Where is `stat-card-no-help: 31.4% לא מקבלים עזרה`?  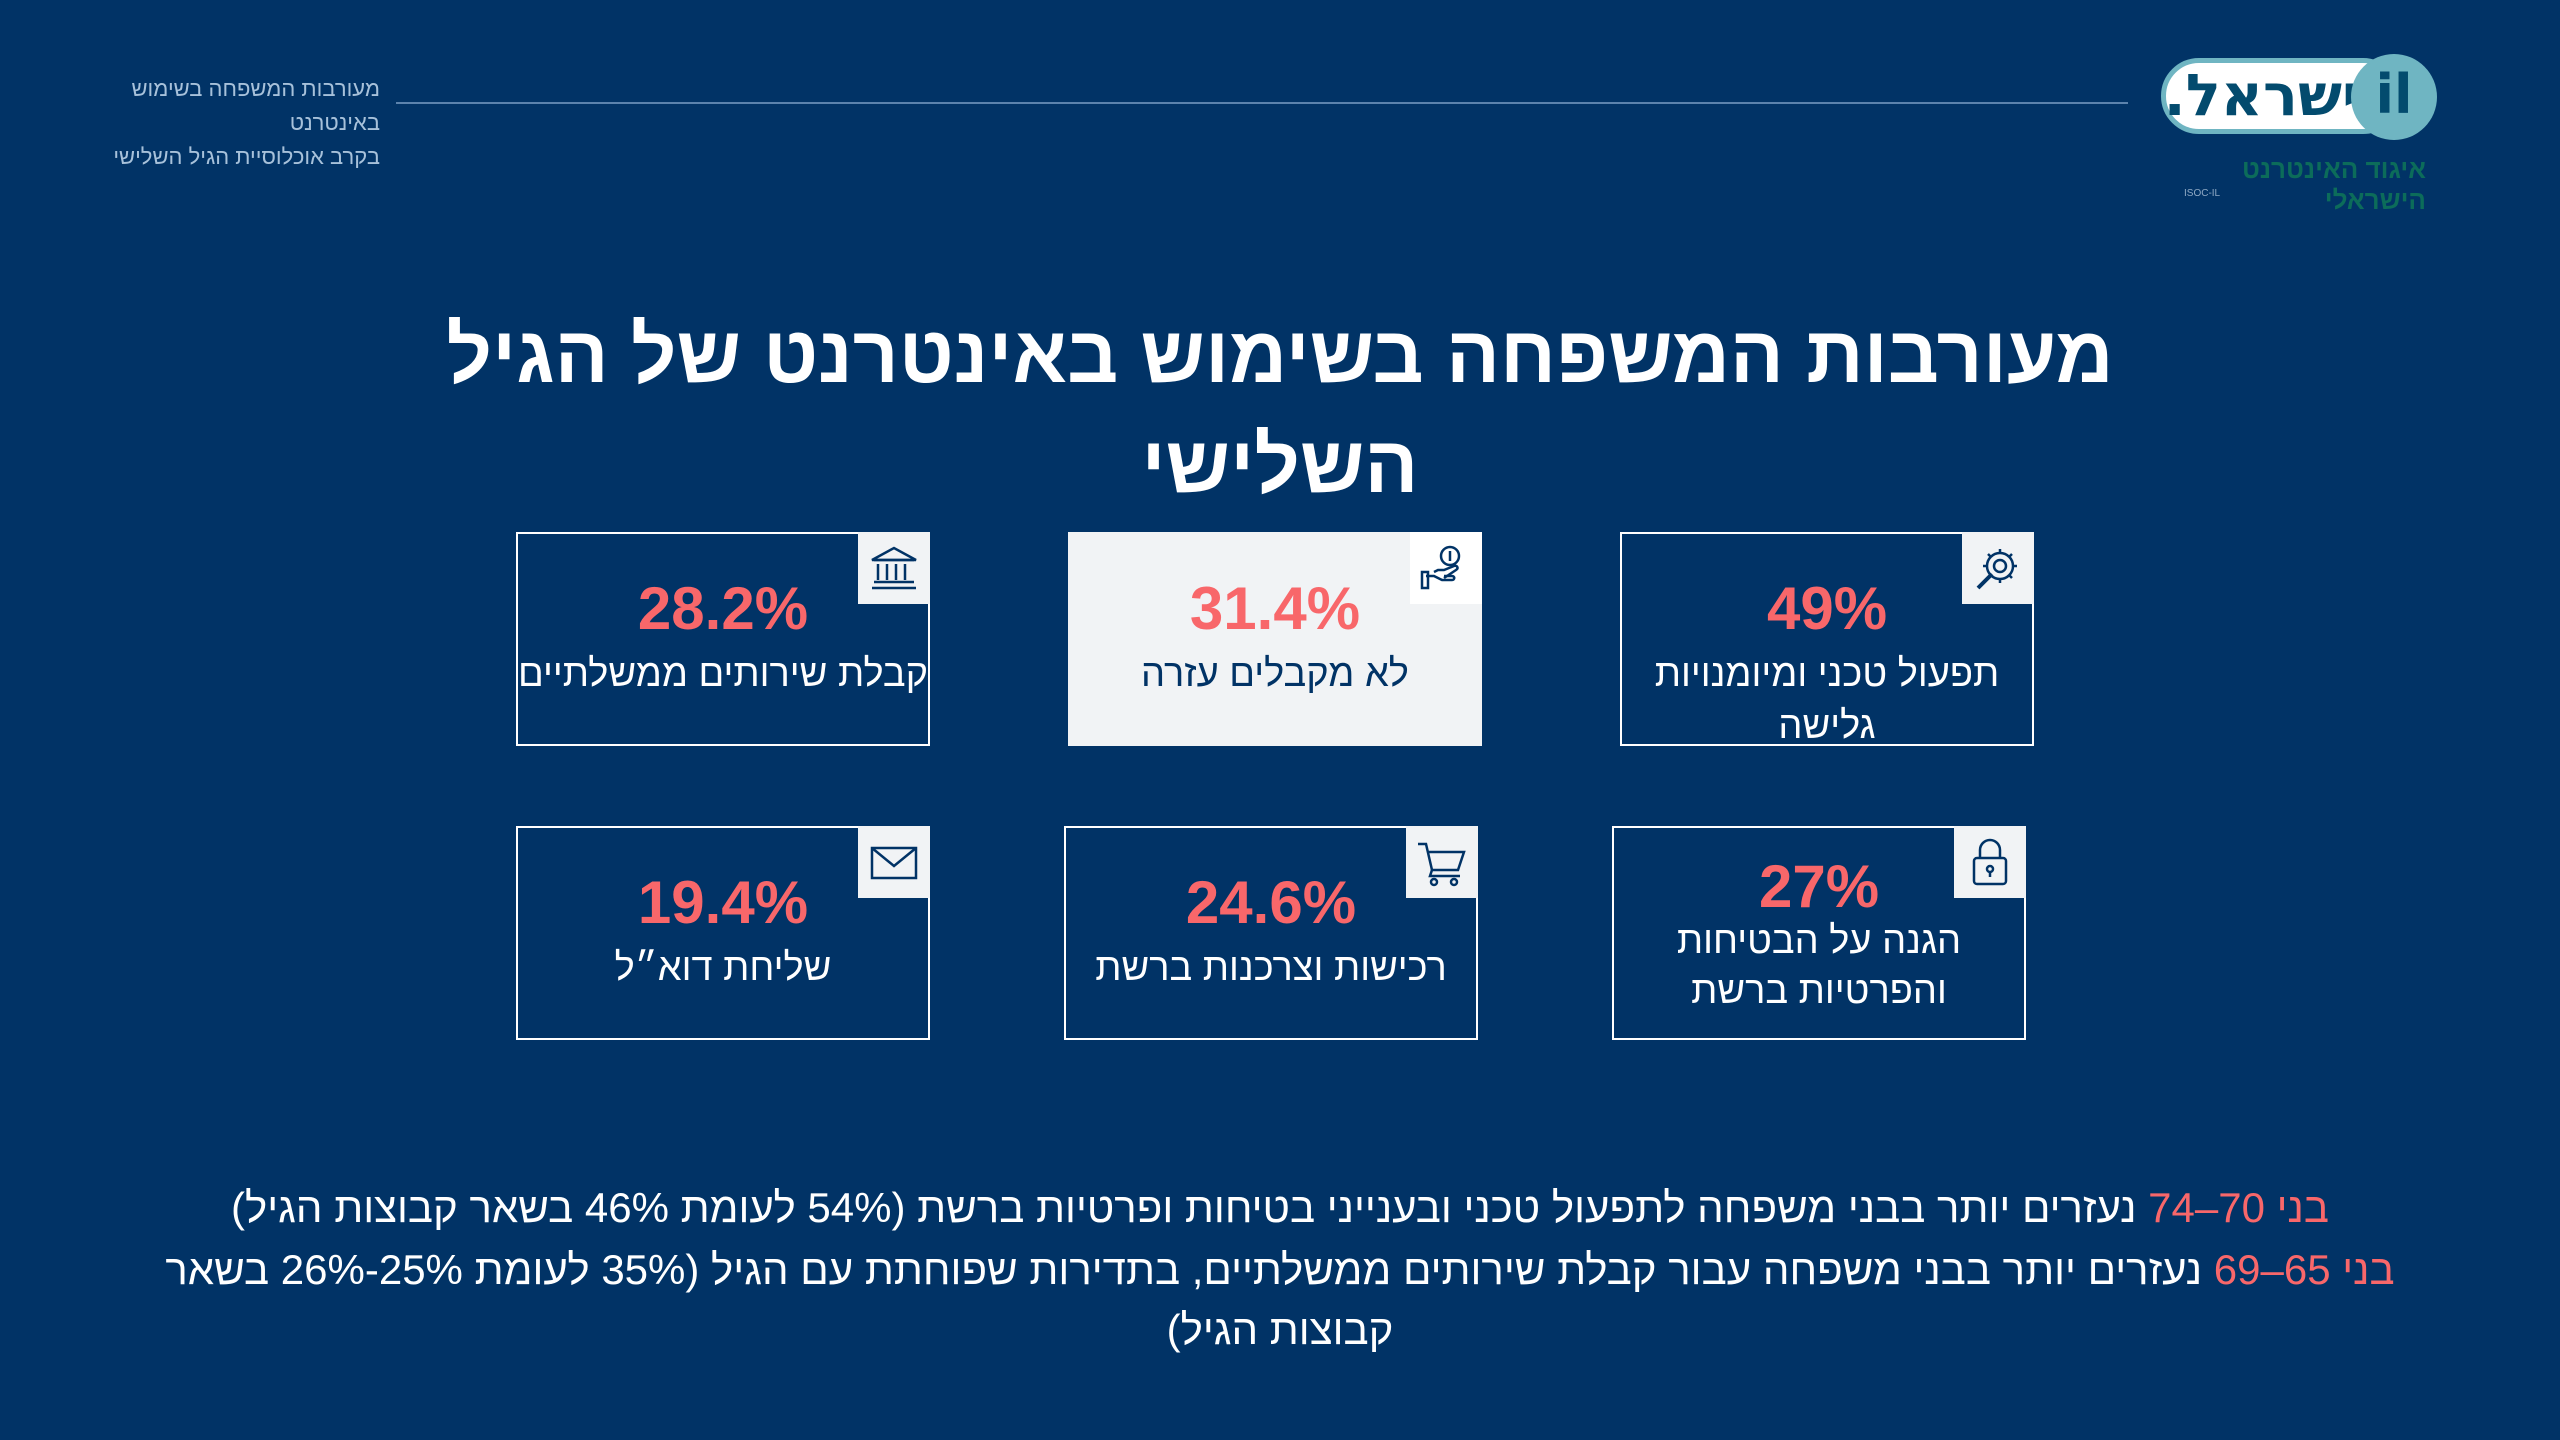 stat-card-no-help: 31.4% לא מקבלים עזרה is located at coordinates (1275, 639).